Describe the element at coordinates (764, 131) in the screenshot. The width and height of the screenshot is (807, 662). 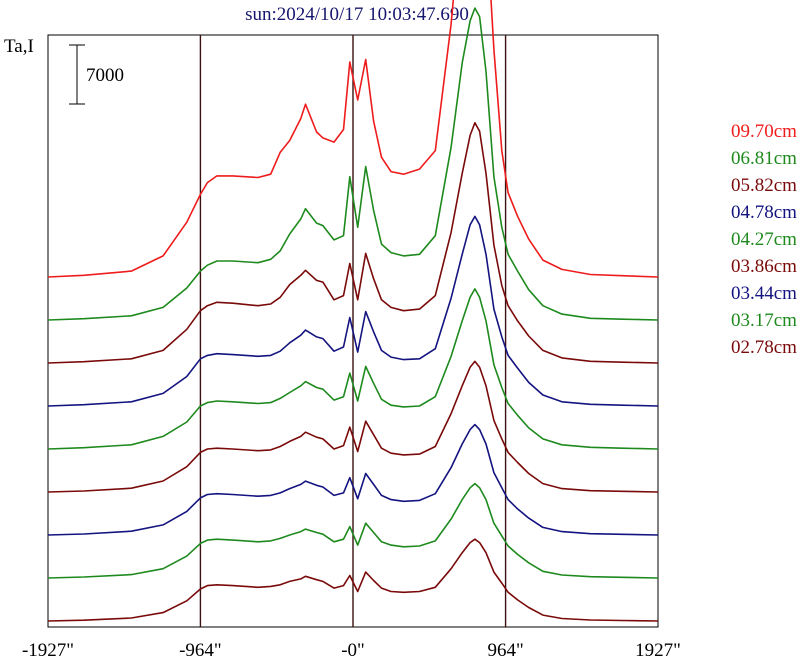
I see `legend-entry-0: 09.70cm` at that location.